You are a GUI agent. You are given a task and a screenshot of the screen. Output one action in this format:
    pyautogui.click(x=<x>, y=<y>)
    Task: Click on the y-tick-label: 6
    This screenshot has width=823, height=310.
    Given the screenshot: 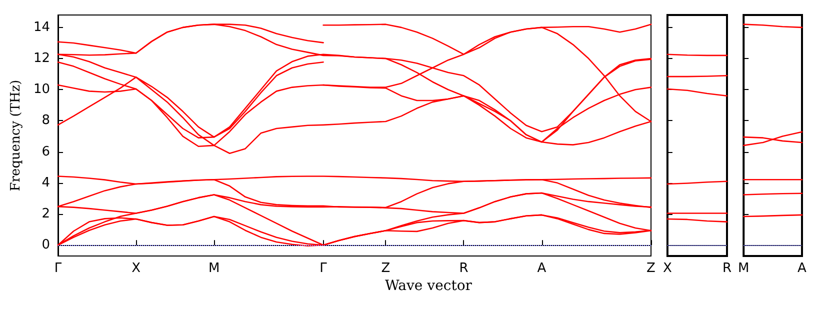 What is the action you would take?
    pyautogui.click(x=46, y=152)
    